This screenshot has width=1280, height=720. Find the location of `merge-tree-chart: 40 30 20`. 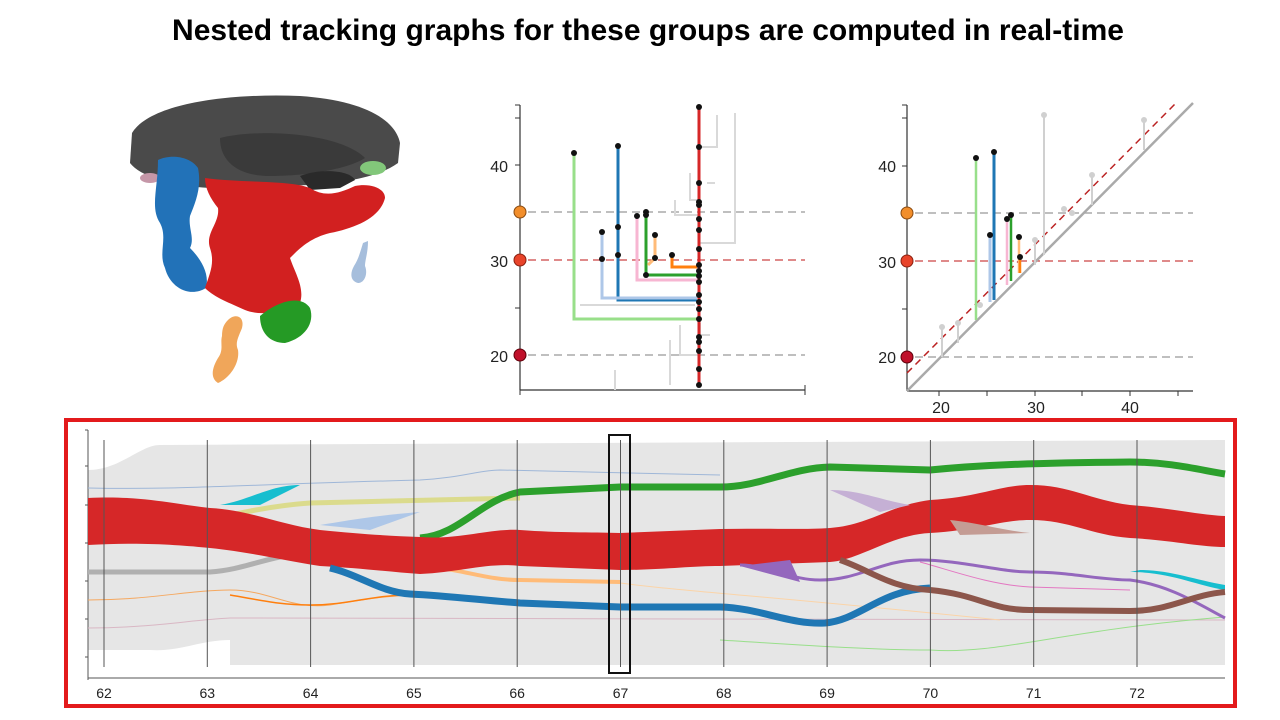

merge-tree-chart: 40 30 20 is located at coordinates (645, 250).